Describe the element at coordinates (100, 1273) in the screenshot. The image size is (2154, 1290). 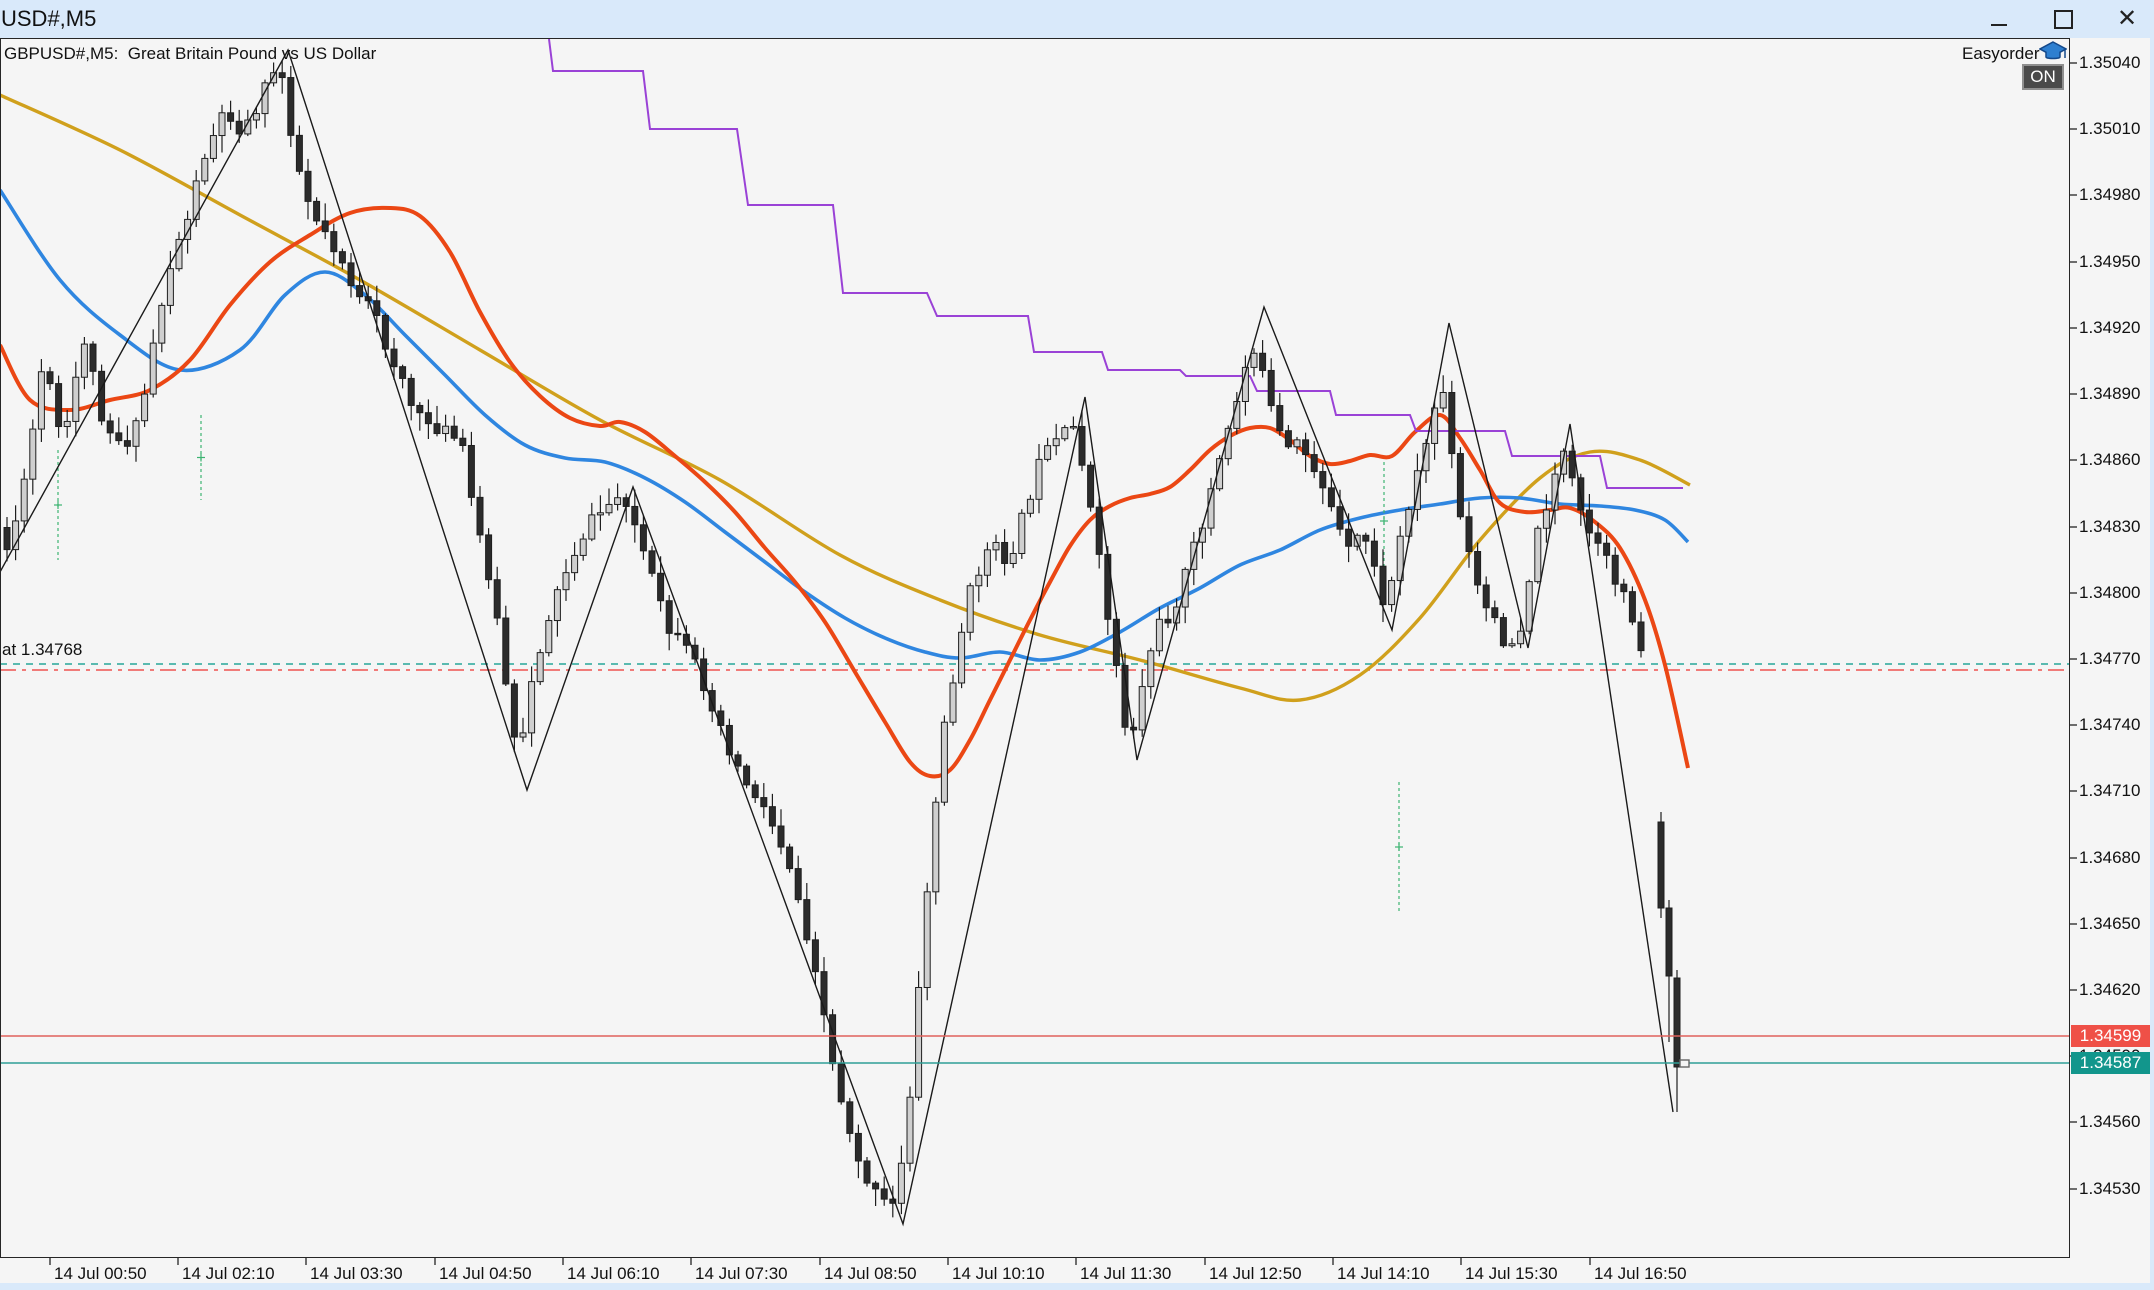
I see `time-tick-label: 14 Jul 00:50` at that location.